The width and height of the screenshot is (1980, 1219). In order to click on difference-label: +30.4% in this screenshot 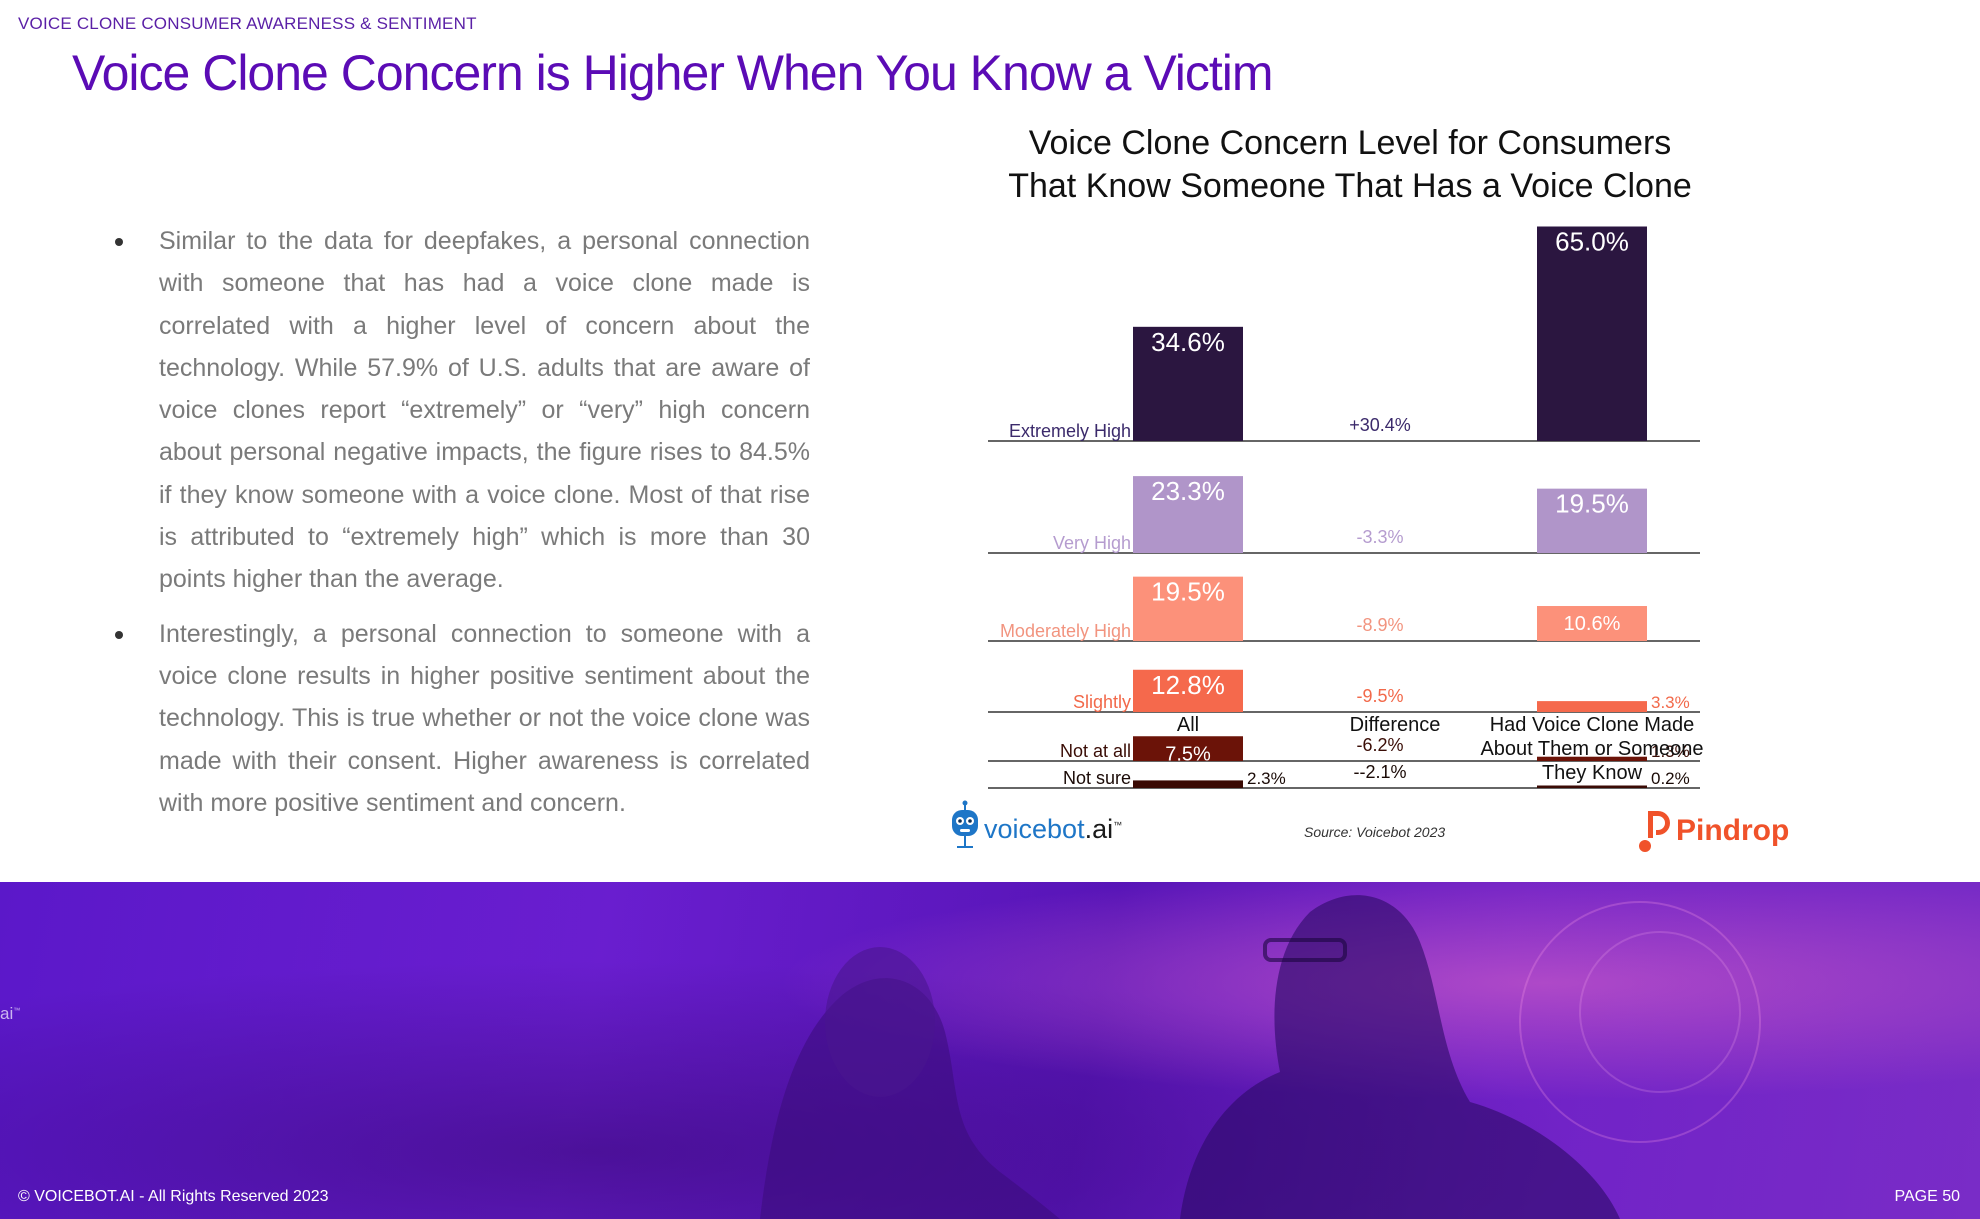, I will do `click(1380, 425)`.